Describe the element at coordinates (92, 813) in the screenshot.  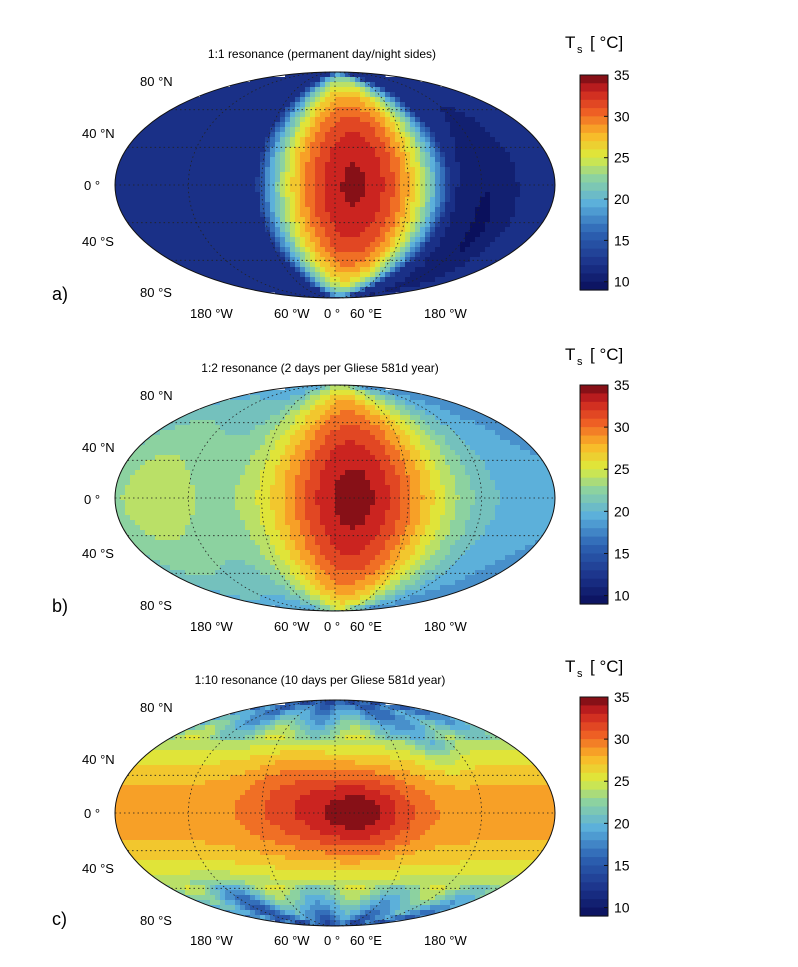
I see `lat-label-0: 0 °` at that location.